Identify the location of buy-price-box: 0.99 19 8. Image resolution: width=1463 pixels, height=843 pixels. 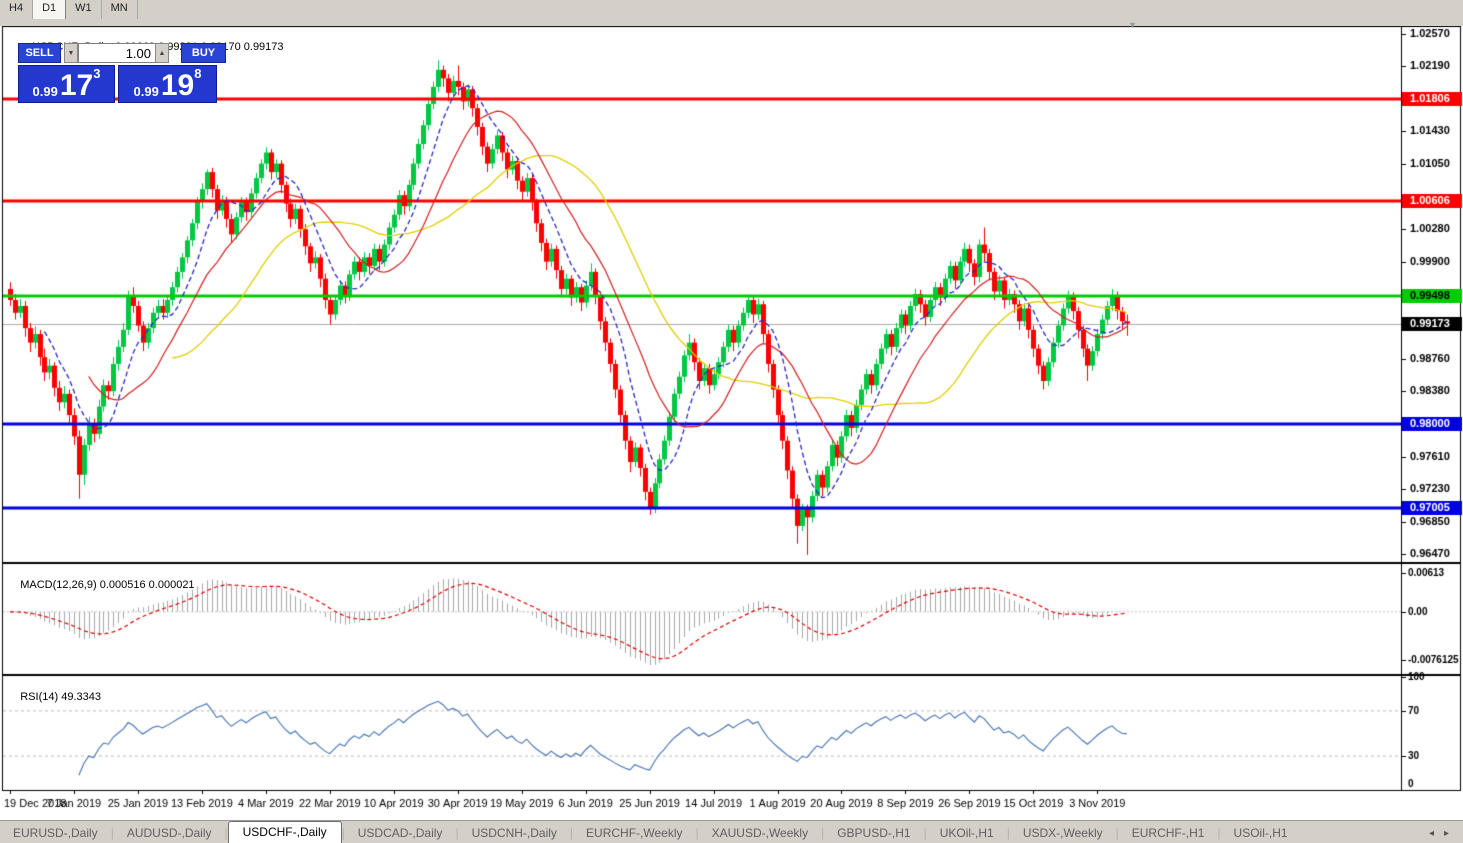
(167, 84).